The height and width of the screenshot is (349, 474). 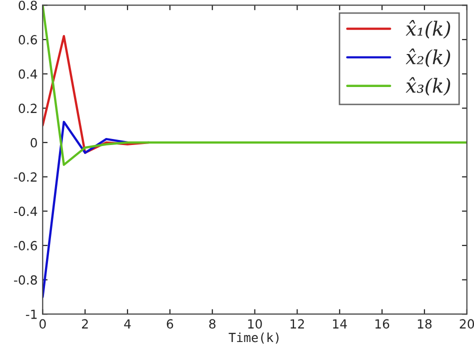 I want to click on x-tick-label: 10, so click(x=255, y=324).